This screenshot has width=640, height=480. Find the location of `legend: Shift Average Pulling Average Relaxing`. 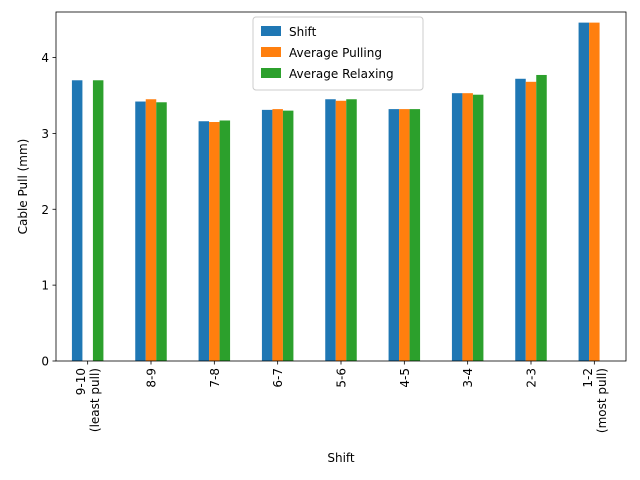

legend: Shift Average Pulling Average Relaxing is located at coordinates (338, 53).